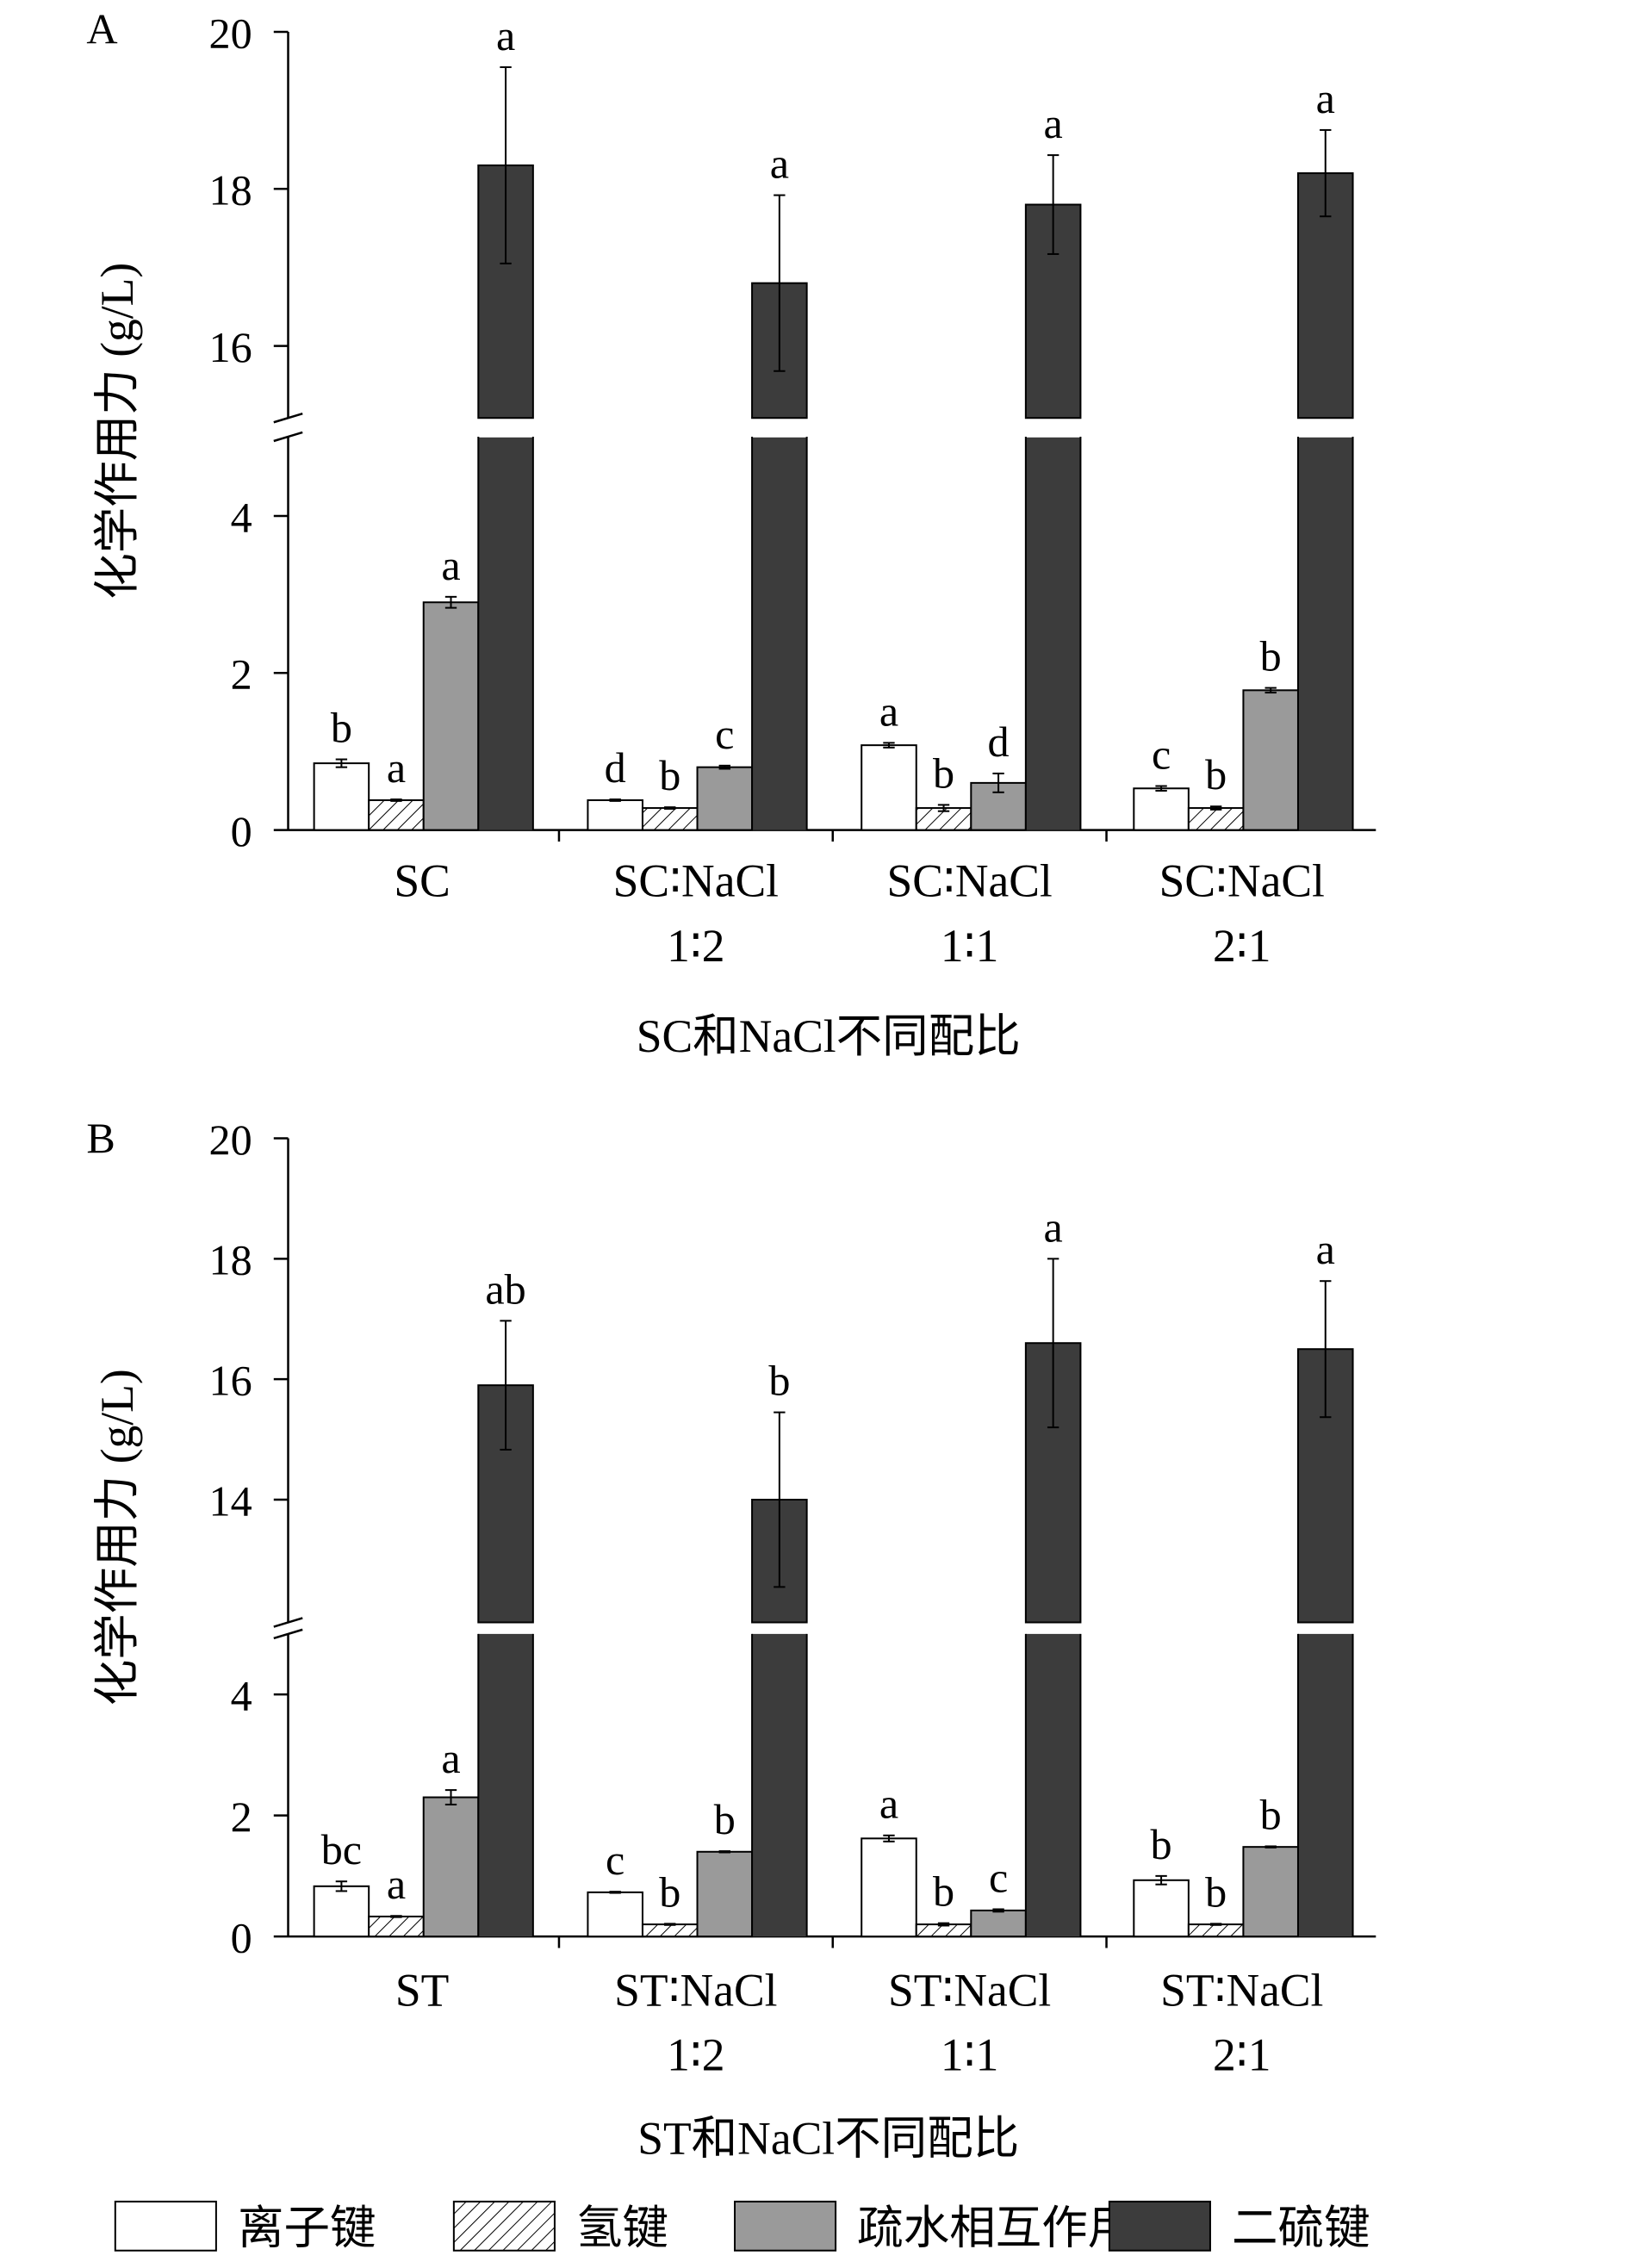 Image resolution: width=1628 pixels, height=2268 pixels. I want to click on legend-item: 疏水相互作用, so click(934, 2226).